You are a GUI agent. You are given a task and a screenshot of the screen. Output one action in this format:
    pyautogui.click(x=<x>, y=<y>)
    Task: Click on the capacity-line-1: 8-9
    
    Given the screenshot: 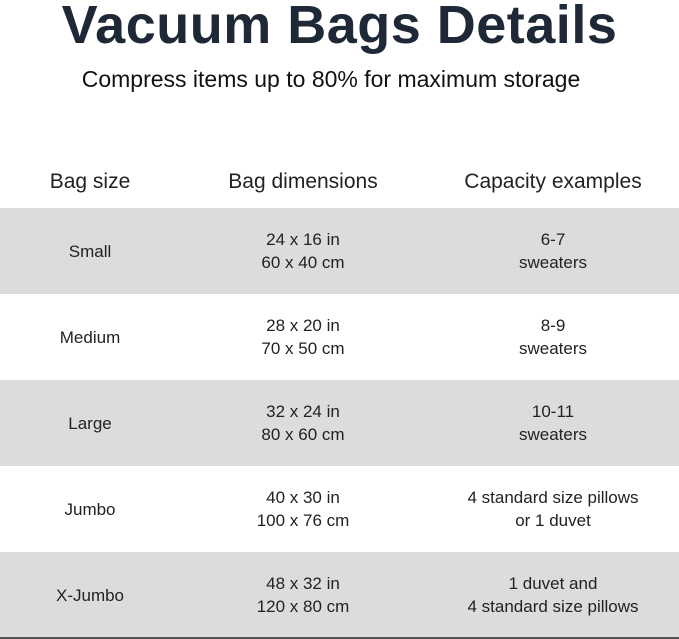 What is the action you would take?
    pyautogui.click(x=553, y=325)
    